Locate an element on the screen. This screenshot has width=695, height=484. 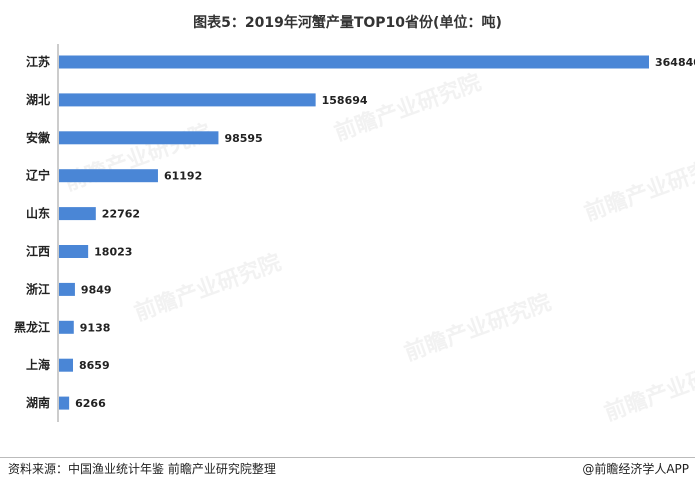
credit-note: @前瞻经济学人APP is located at coordinates (635, 469).